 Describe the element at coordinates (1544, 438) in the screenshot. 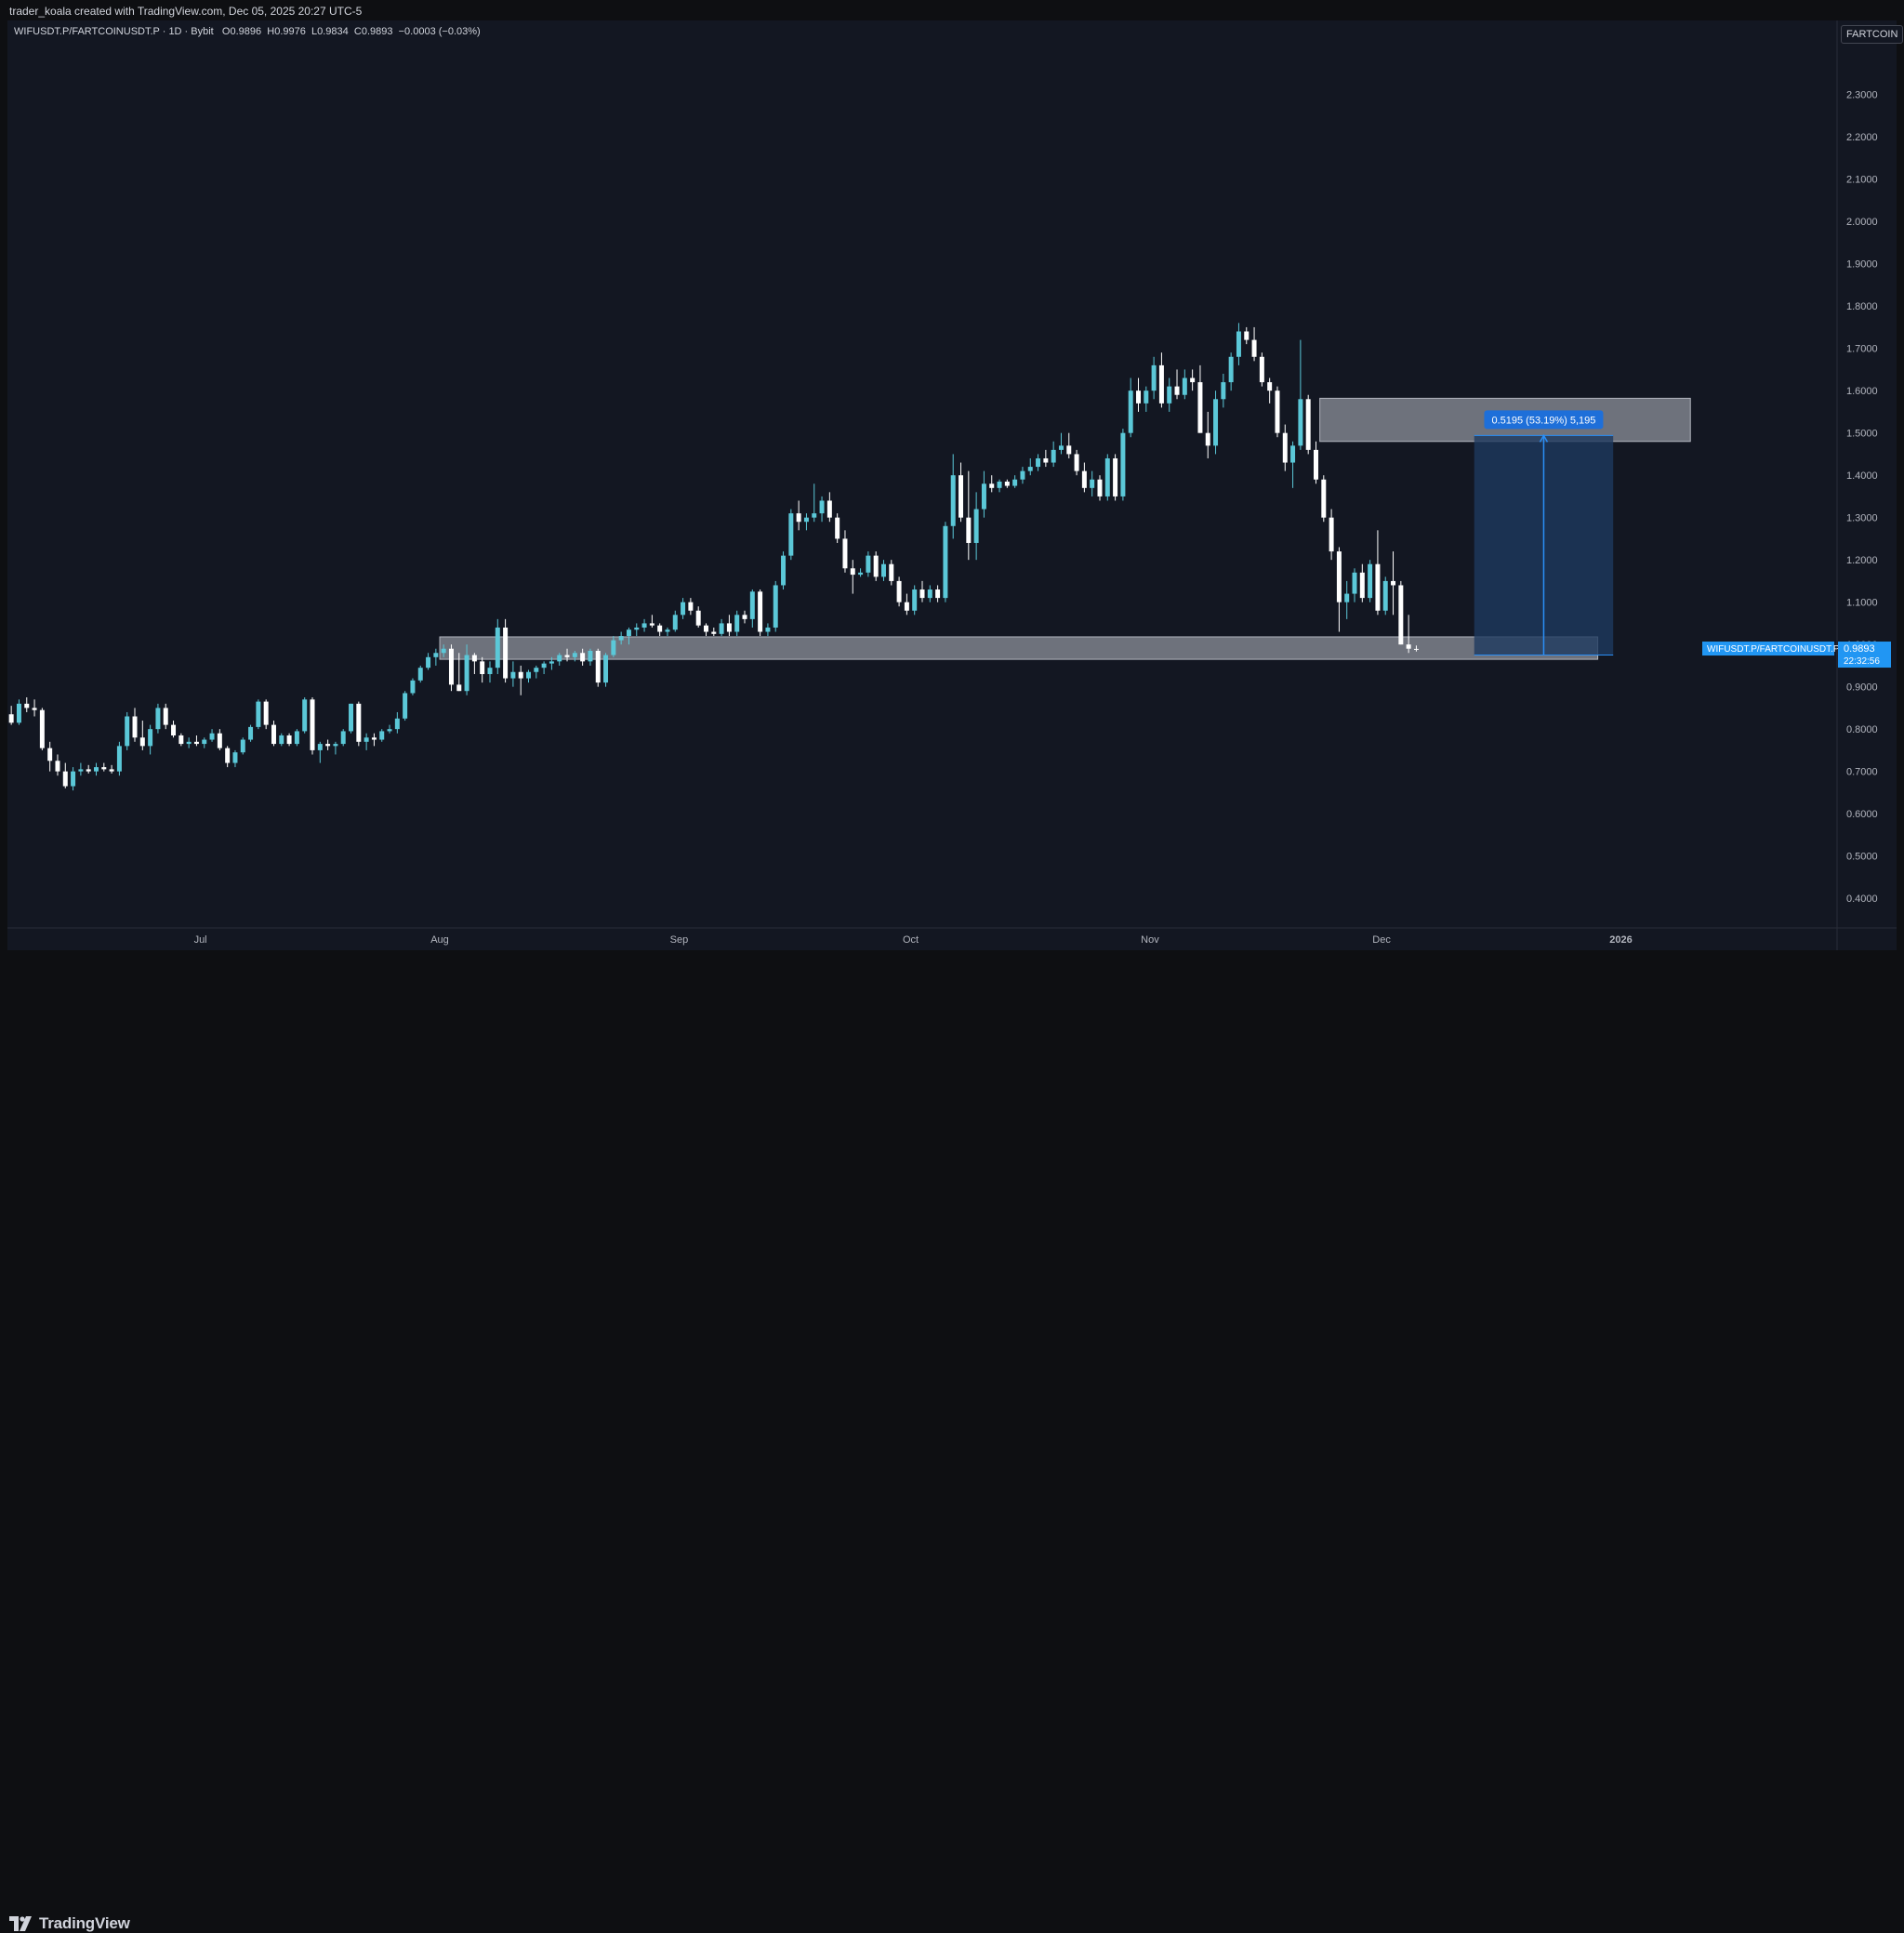

I see `price-range-arrowhead` at that location.